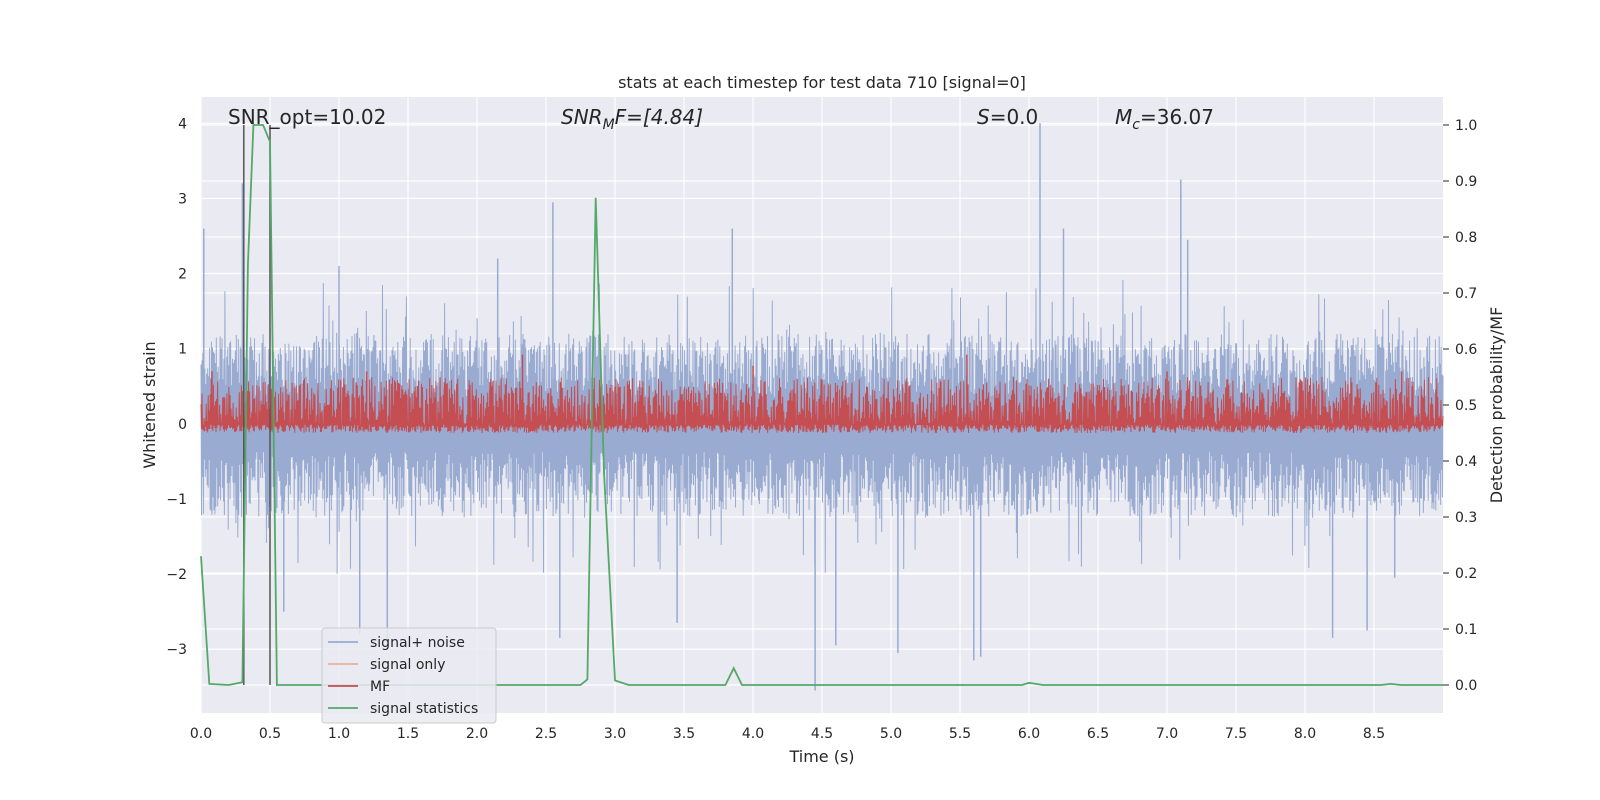 Image resolution: width=1600 pixels, height=800 pixels. I want to click on y-right-tick-label-2: 0.2, so click(1466, 574).